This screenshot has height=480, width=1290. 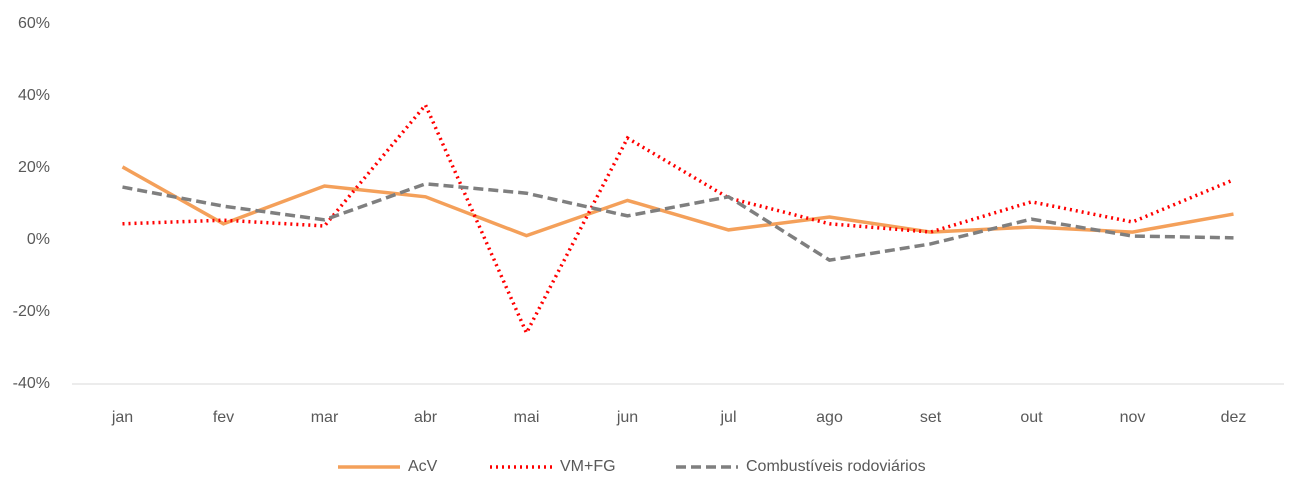 What do you see at coordinates (223, 417) in the screenshot?
I see `x-tick-label: fev` at bounding box center [223, 417].